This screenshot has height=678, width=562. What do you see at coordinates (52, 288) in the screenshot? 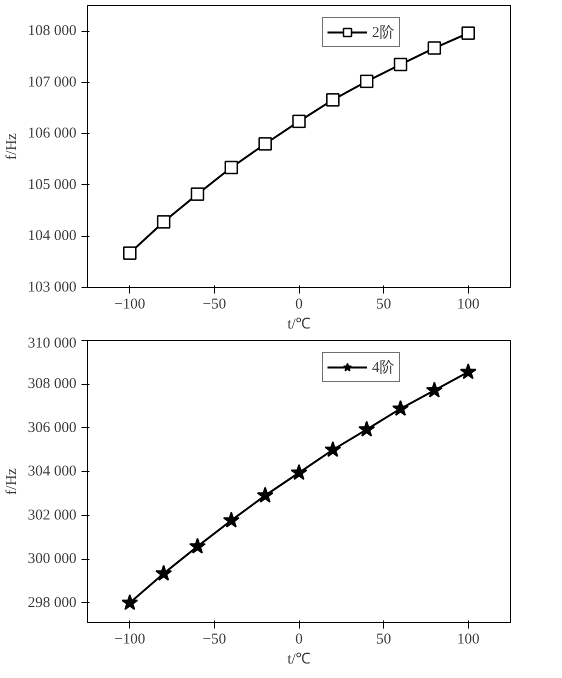
I see `y-tick-label: 103 000` at bounding box center [52, 288].